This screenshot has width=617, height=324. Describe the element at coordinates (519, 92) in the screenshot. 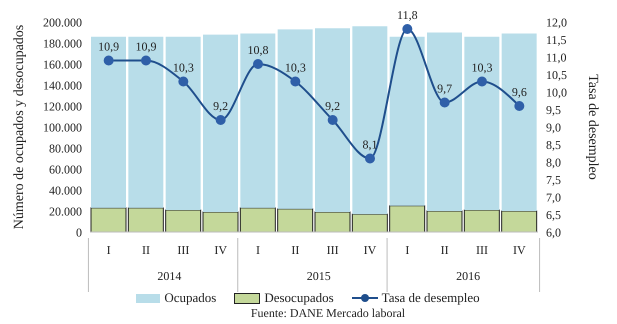

I see `data-label: 9,6` at that location.